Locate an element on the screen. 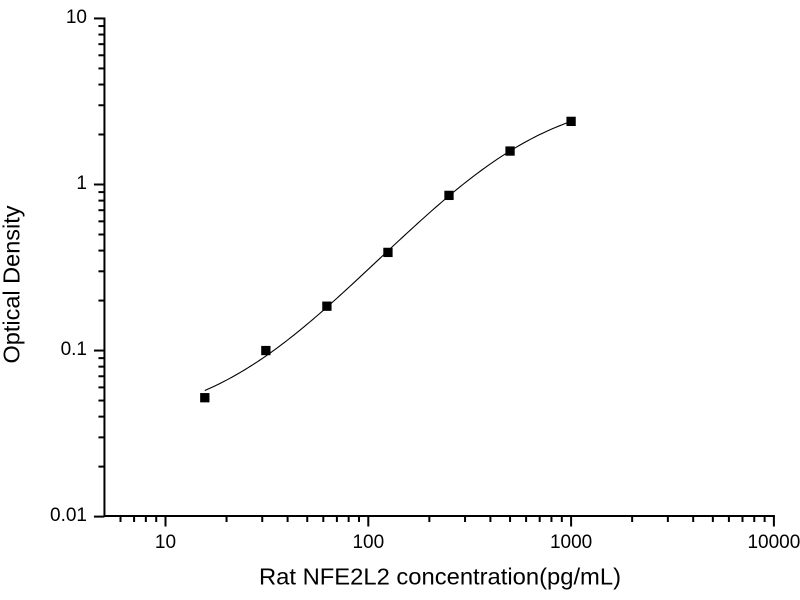 This screenshot has width=800, height=600. svg-text: Optical Density is located at coordinates (12, 284).